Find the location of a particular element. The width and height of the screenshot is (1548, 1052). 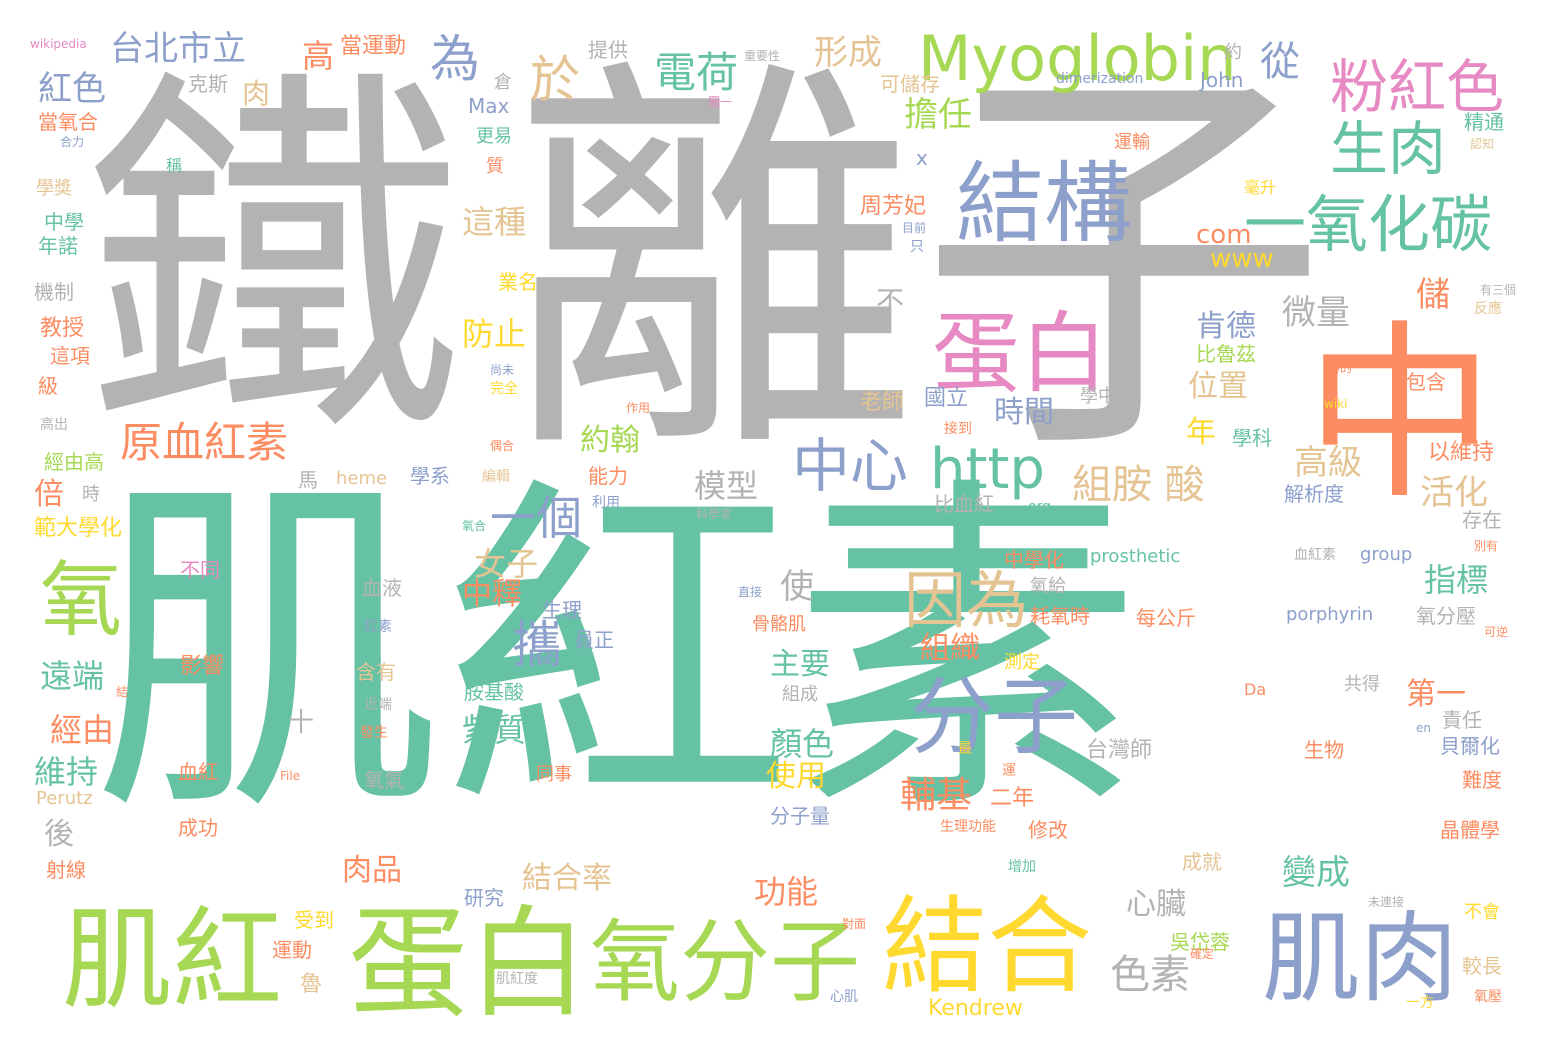

word-reversible: 可逆 is located at coordinates (1496, 632).